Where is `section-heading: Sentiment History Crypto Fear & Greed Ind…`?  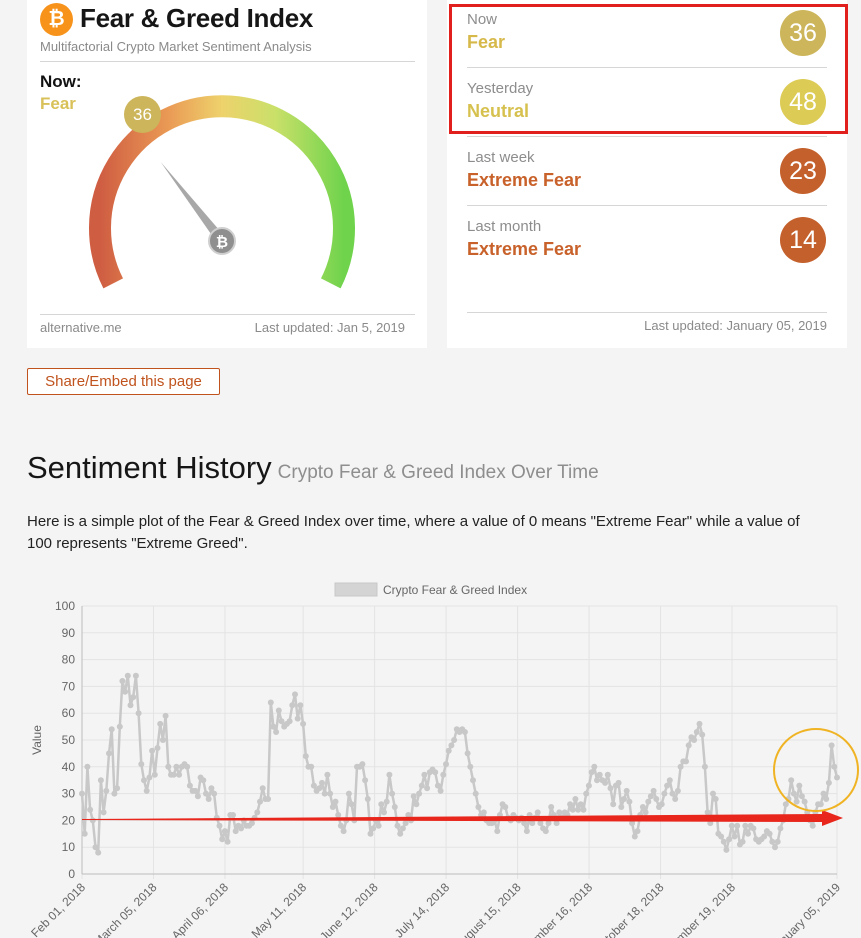
section-heading: Sentiment History Crypto Fear & Greed Ind… is located at coordinates (313, 468).